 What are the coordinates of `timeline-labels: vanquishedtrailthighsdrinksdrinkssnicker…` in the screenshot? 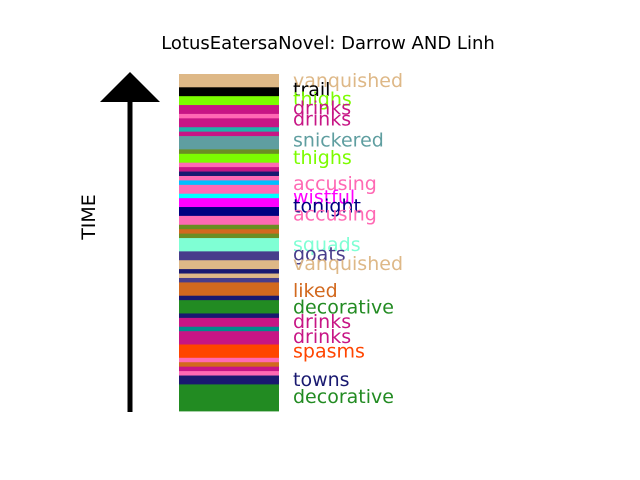 It's located at (348, 239).